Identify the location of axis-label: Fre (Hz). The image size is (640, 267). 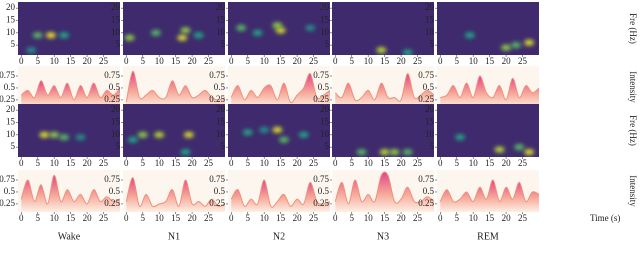
(633, 130).